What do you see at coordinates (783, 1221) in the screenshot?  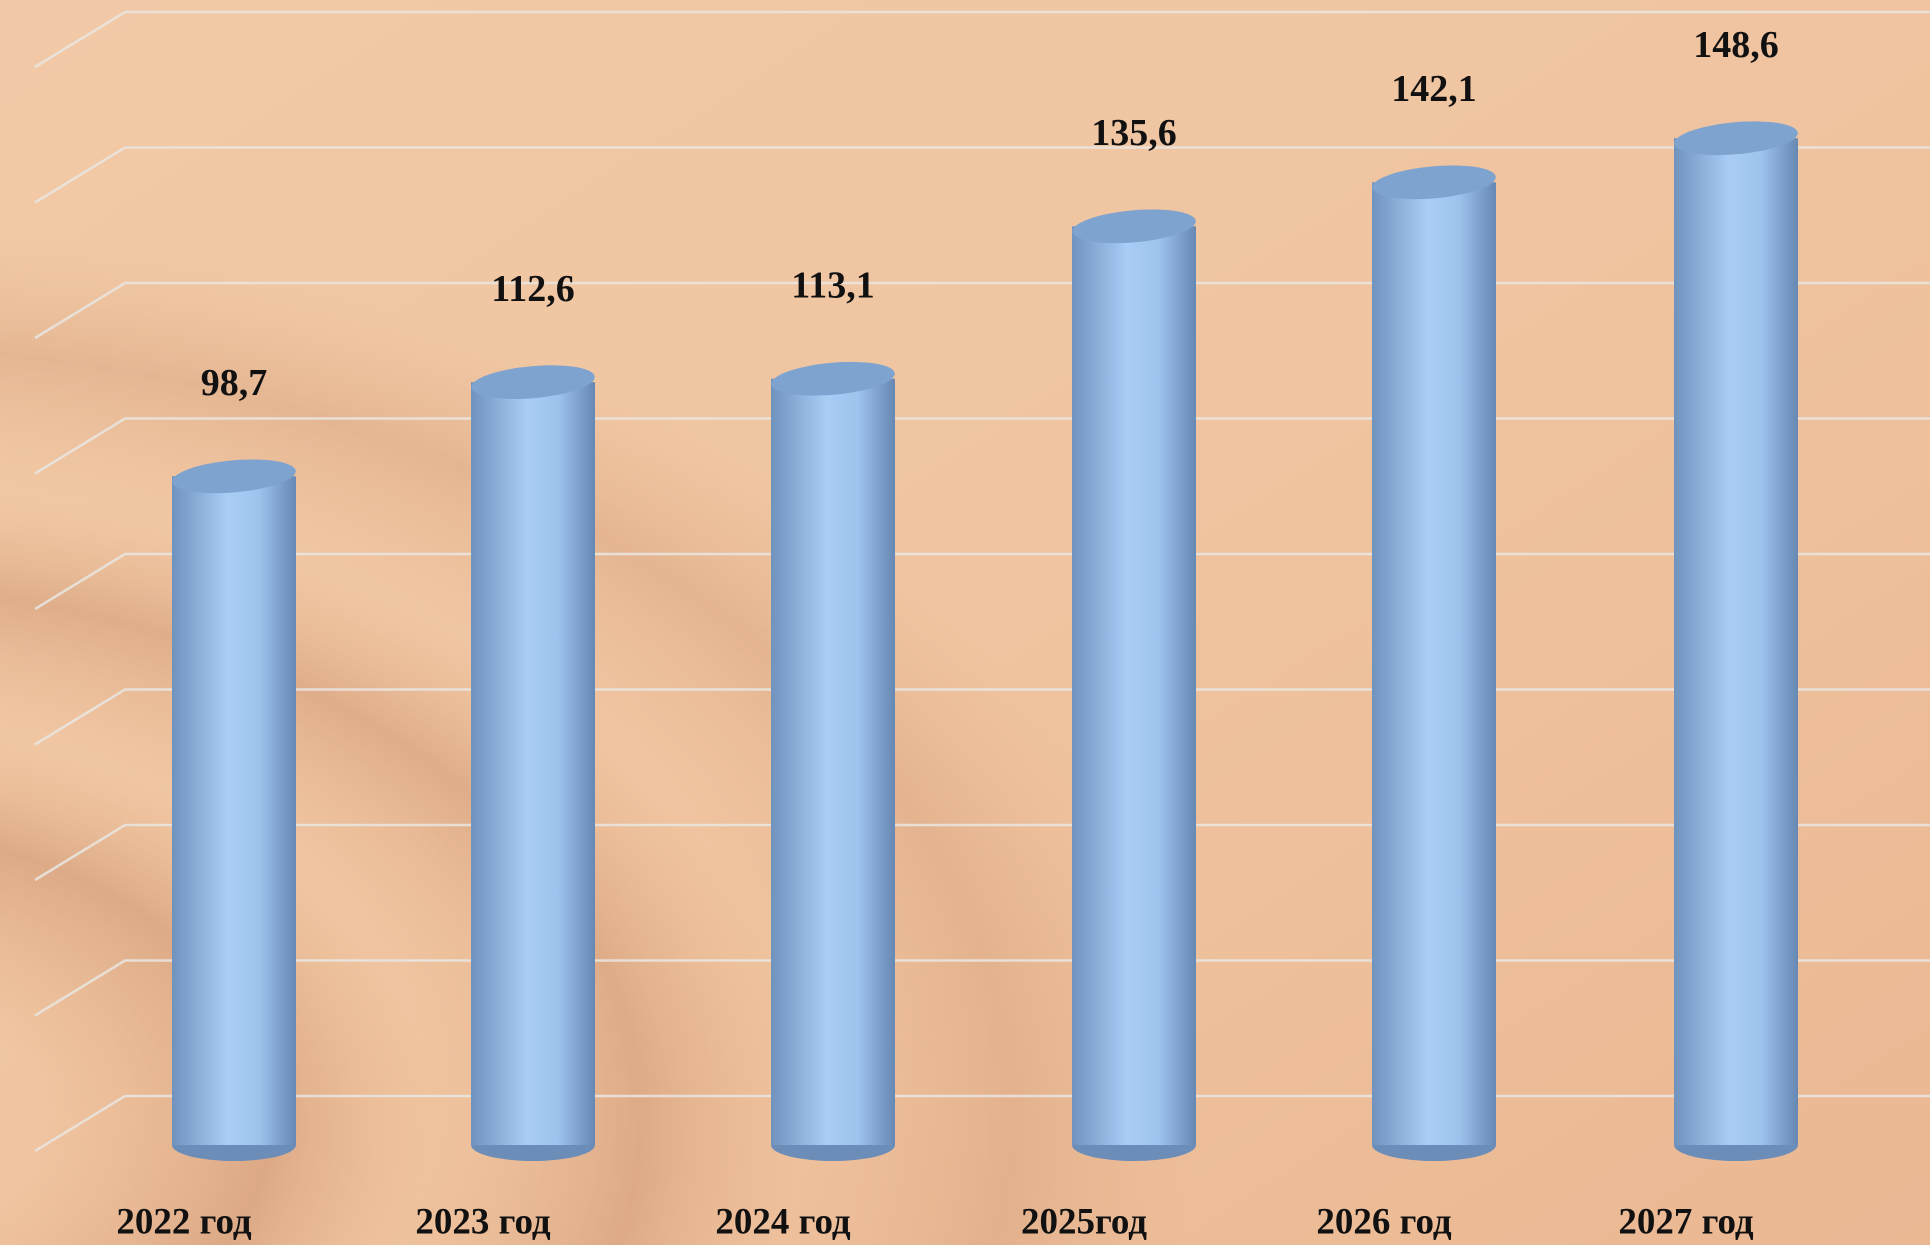 I see `x-tick-label: 2024 год` at bounding box center [783, 1221].